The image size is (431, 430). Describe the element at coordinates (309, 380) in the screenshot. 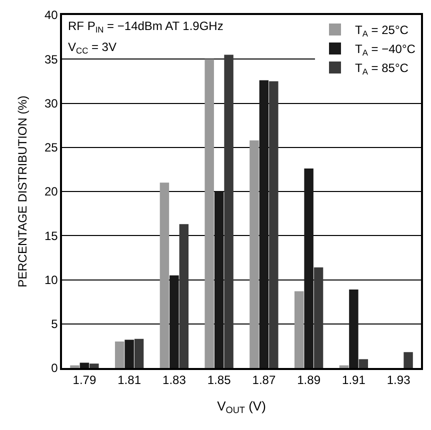

I see `x-tick-label: 1.89` at that location.